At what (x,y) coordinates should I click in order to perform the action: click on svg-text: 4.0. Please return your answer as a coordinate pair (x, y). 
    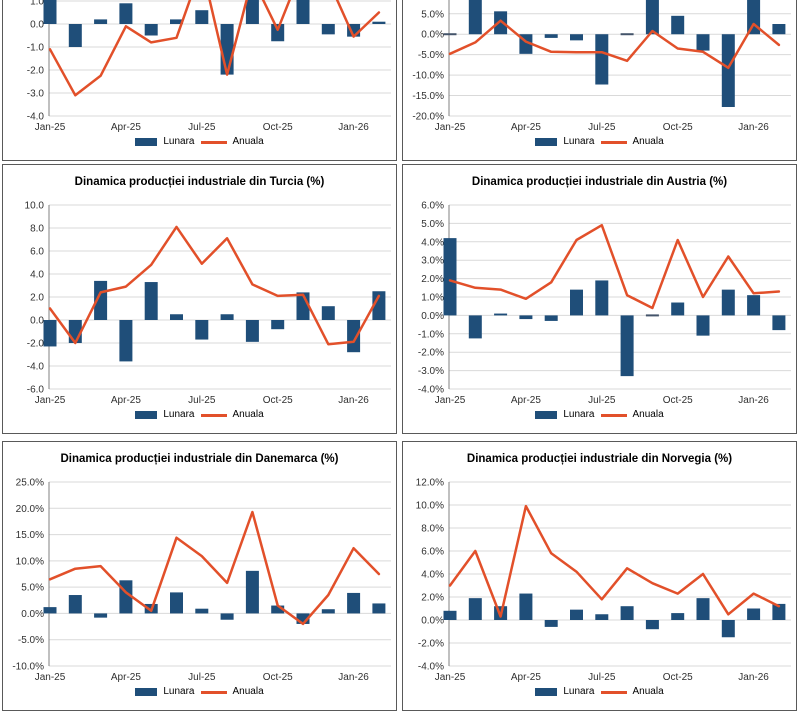
    Looking at the image, I should click on (37, 275).